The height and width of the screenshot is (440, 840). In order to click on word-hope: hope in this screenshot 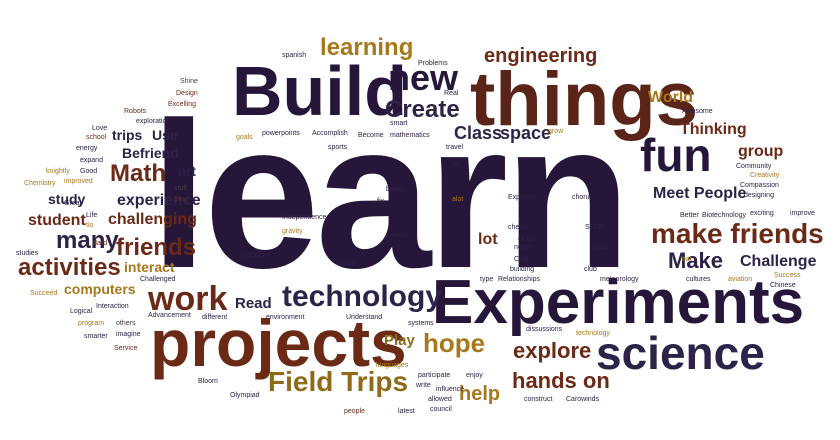, I will do `click(454, 343)`.